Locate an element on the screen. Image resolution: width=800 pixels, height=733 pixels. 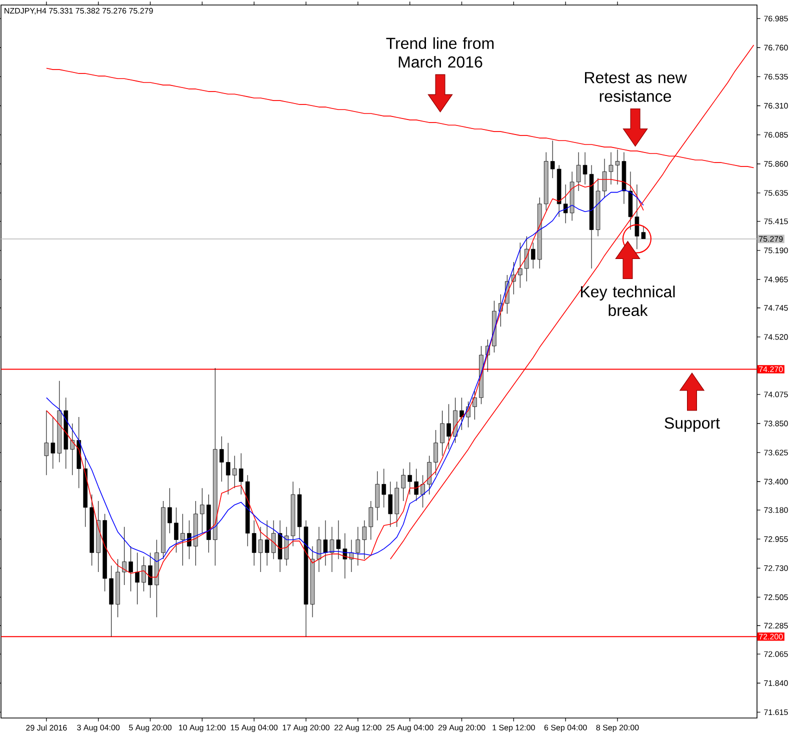
y-tick-label: 72.955 is located at coordinates (776, 539).